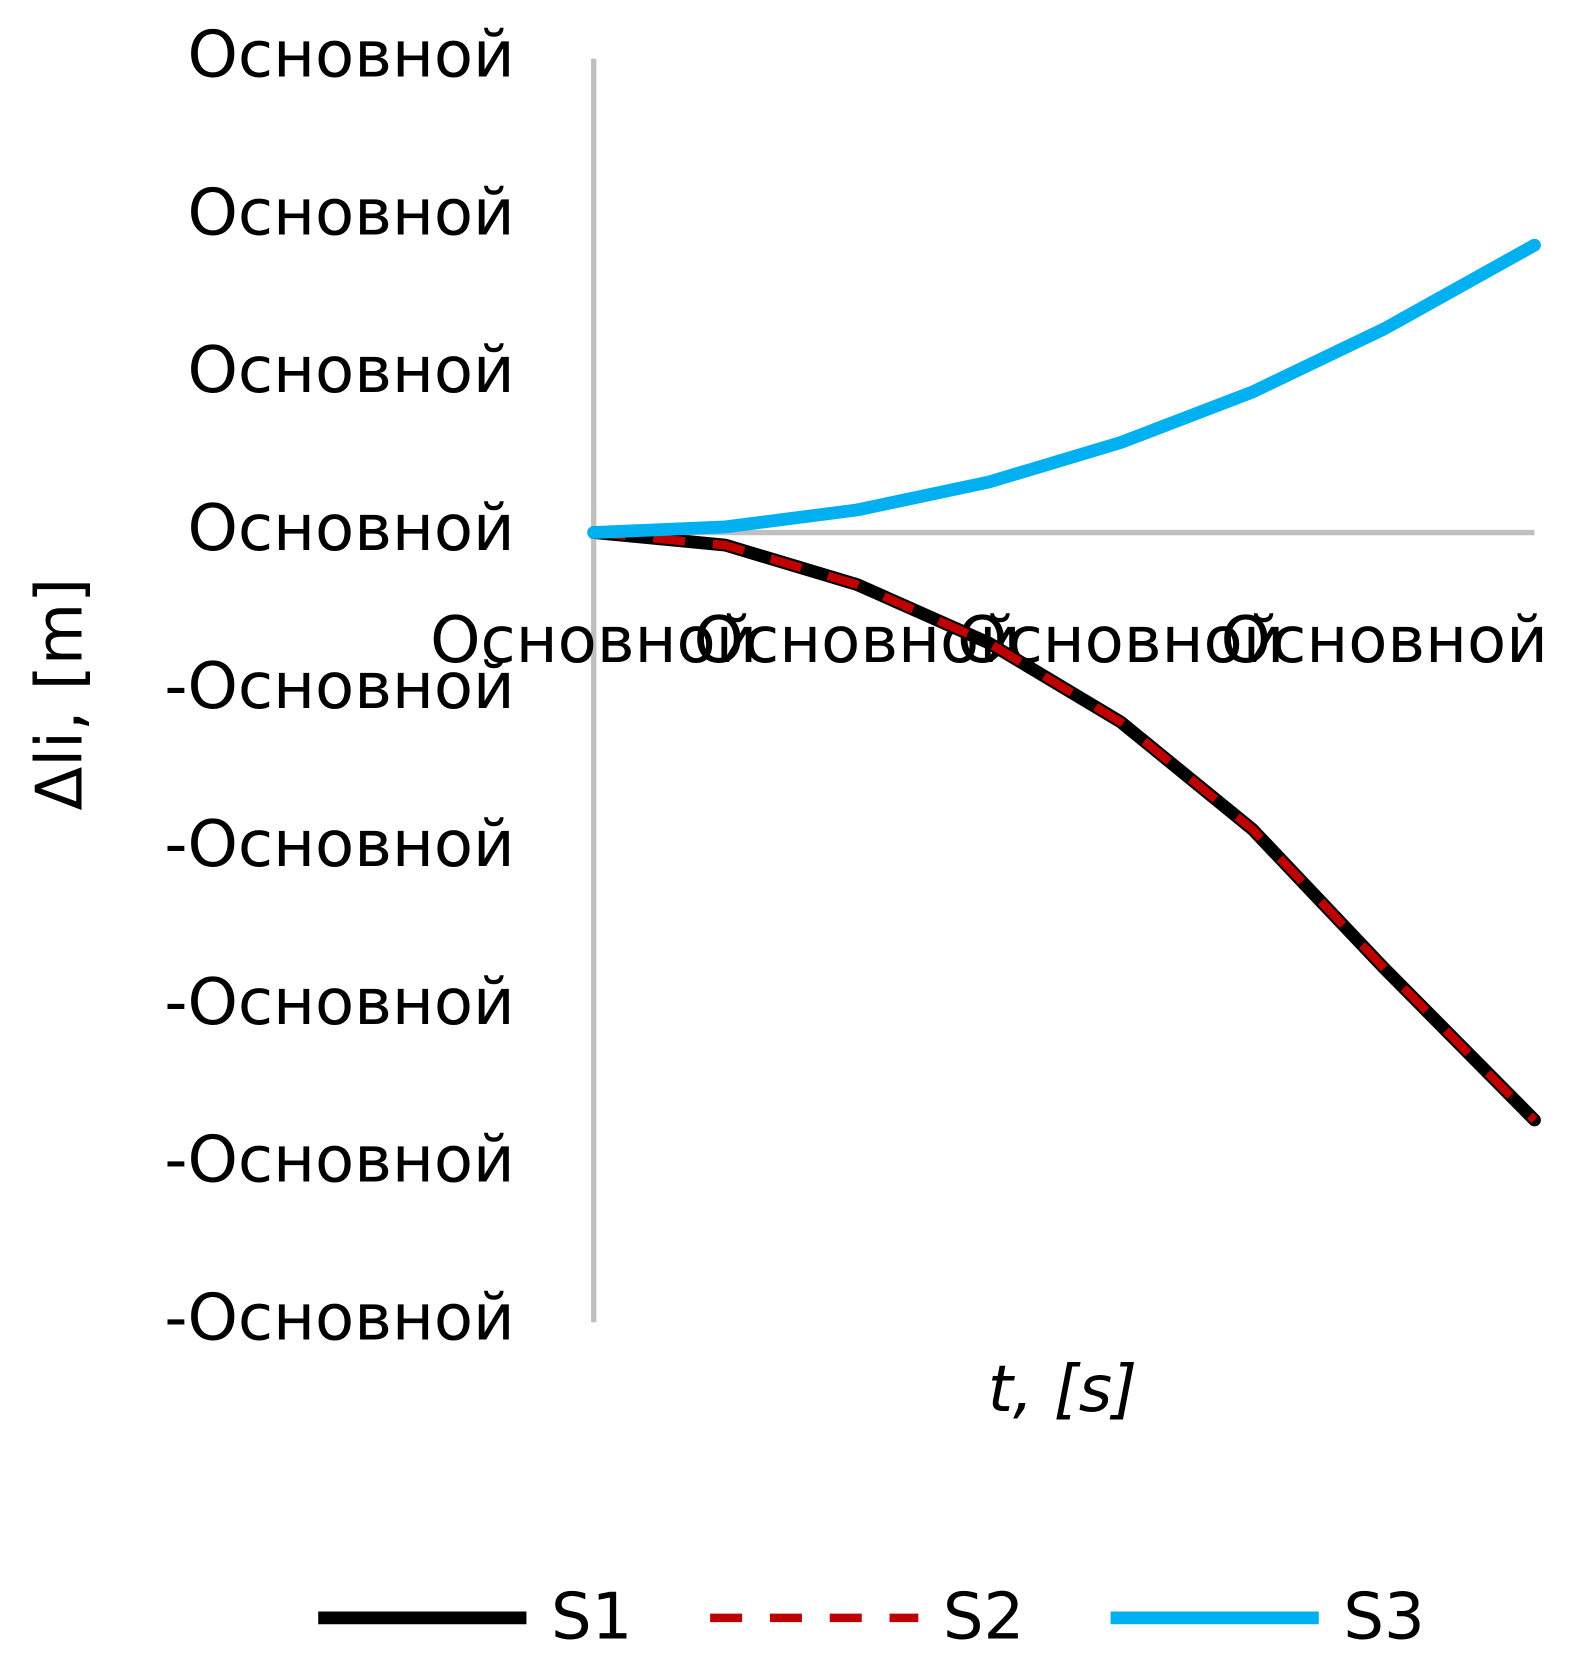 Image resolution: width=1574 pixels, height=1666 pixels. I want to click on legend-label: S2, so click(983, 1618).